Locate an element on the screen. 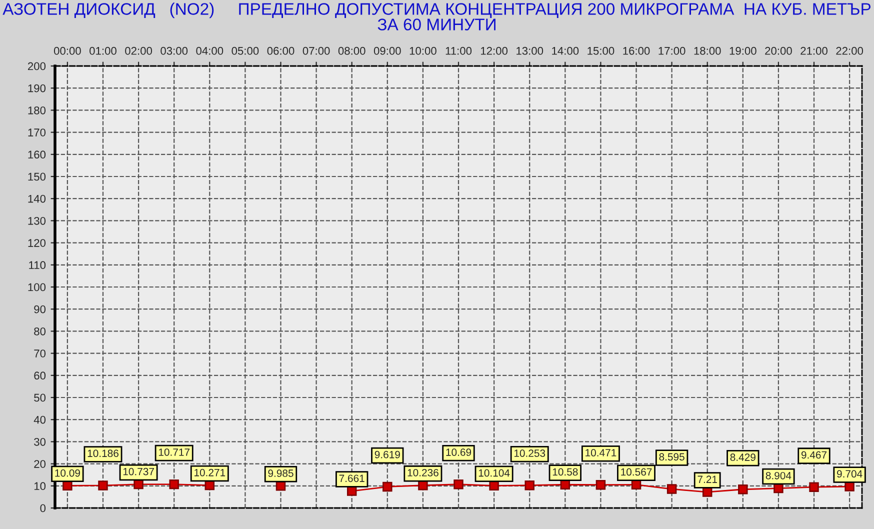 This screenshot has width=874, height=529. y-tick-label: 20 is located at coordinates (40, 464).